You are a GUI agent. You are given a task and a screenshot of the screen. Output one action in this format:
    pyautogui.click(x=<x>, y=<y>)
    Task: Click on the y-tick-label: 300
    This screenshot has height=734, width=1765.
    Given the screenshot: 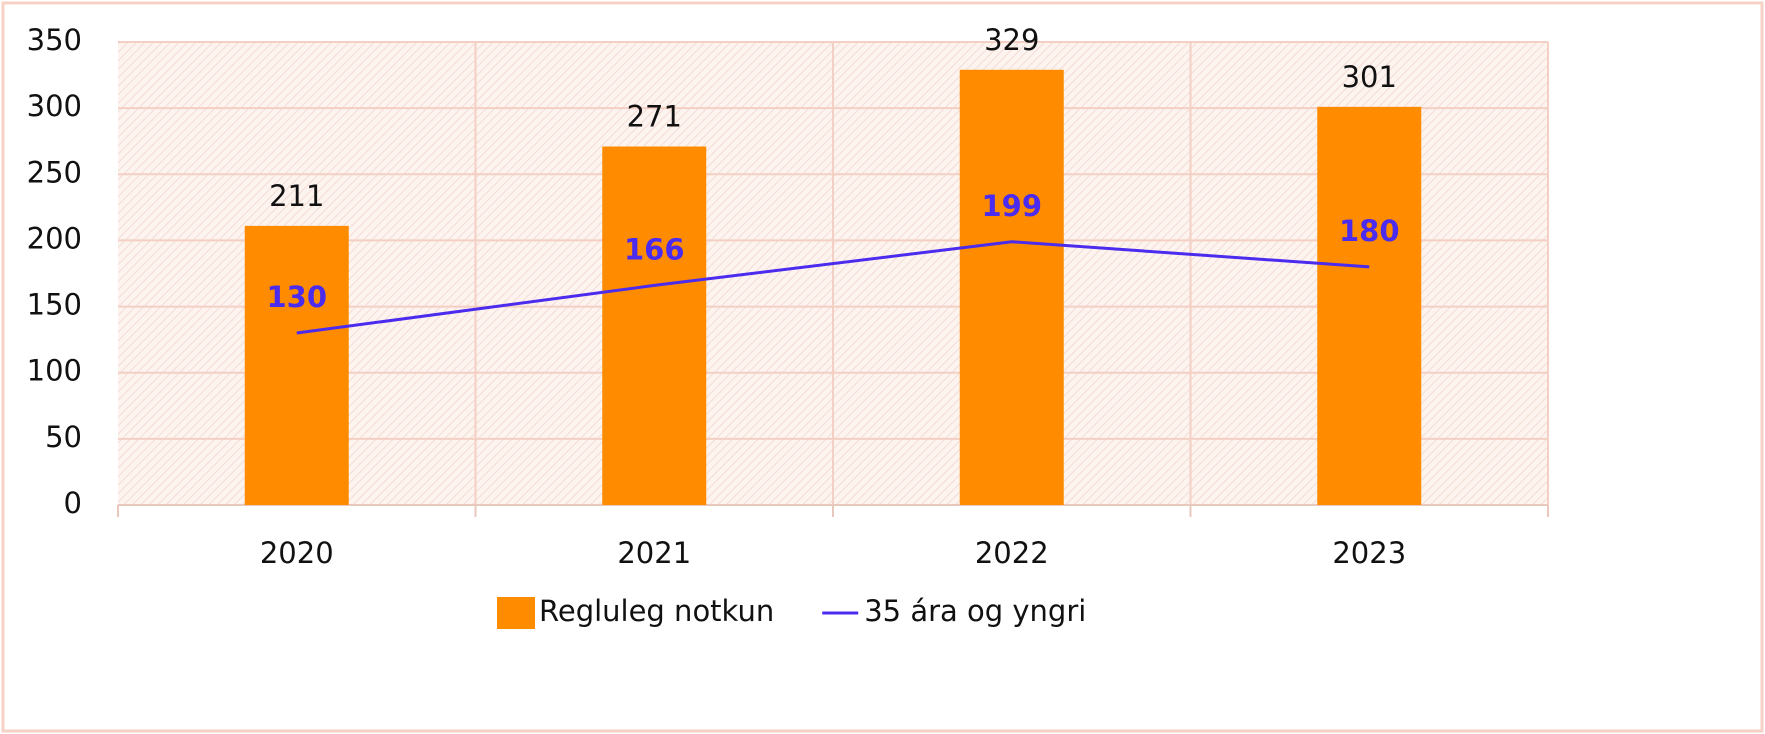 What is the action you would take?
    pyautogui.click(x=54, y=106)
    